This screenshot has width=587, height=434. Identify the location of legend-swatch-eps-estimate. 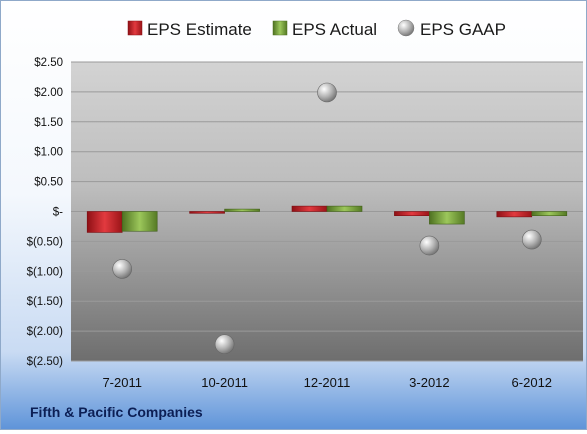
(135, 28).